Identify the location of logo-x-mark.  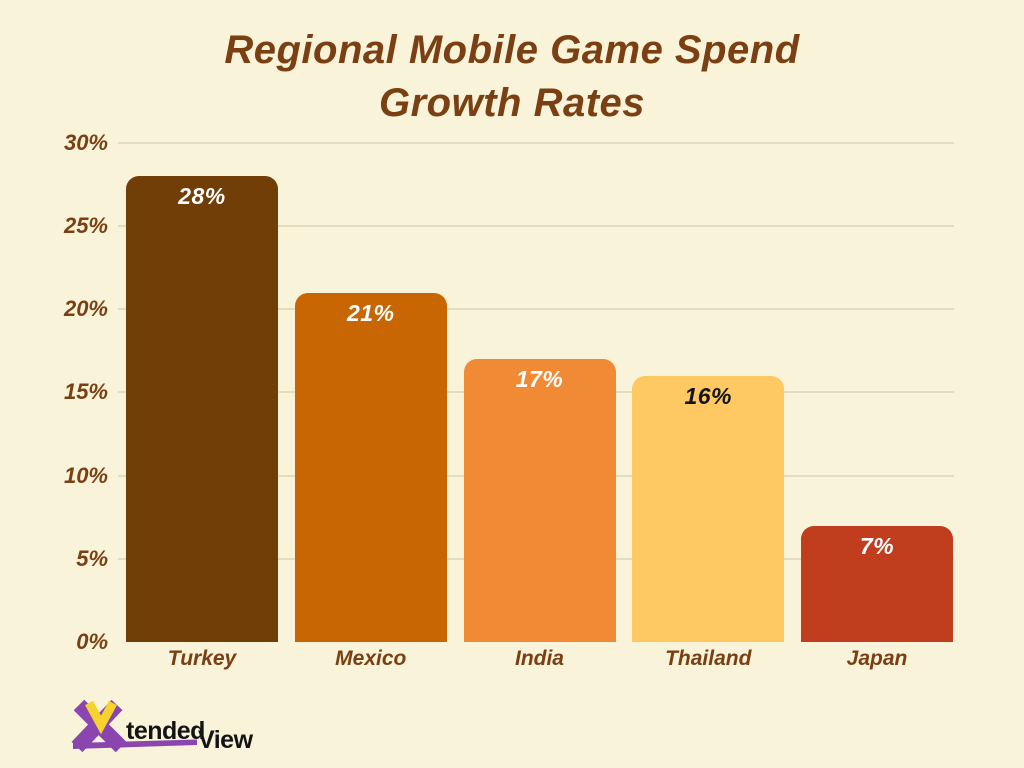
(134, 726).